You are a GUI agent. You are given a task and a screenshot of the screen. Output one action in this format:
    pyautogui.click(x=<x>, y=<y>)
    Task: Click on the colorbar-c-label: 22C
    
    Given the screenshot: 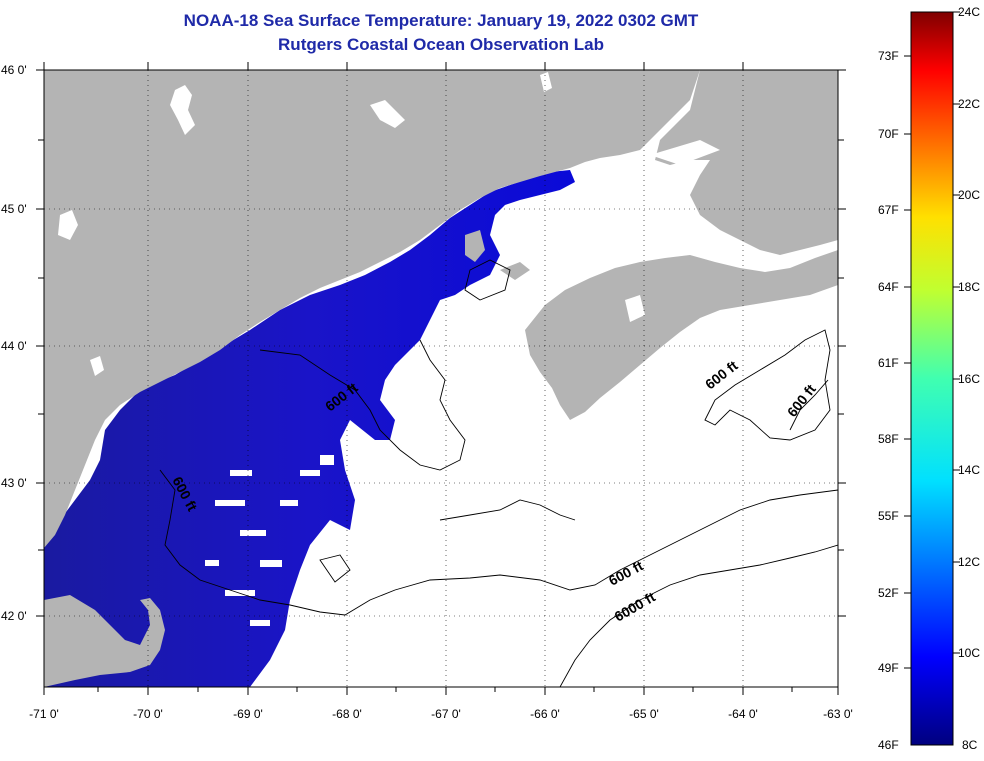 What is the action you would take?
    pyautogui.click(x=969, y=104)
    